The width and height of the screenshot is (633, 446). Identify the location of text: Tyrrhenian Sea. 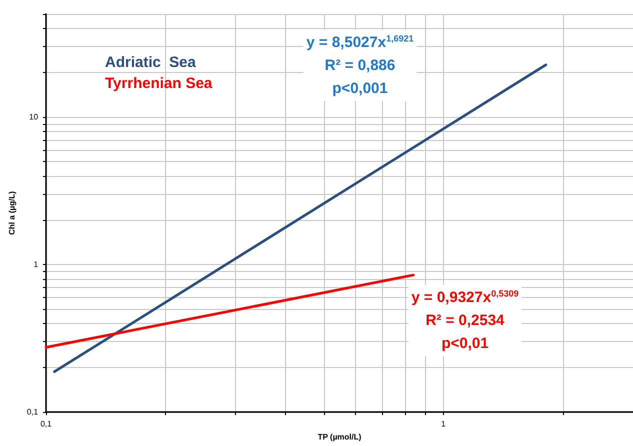
(159, 83).